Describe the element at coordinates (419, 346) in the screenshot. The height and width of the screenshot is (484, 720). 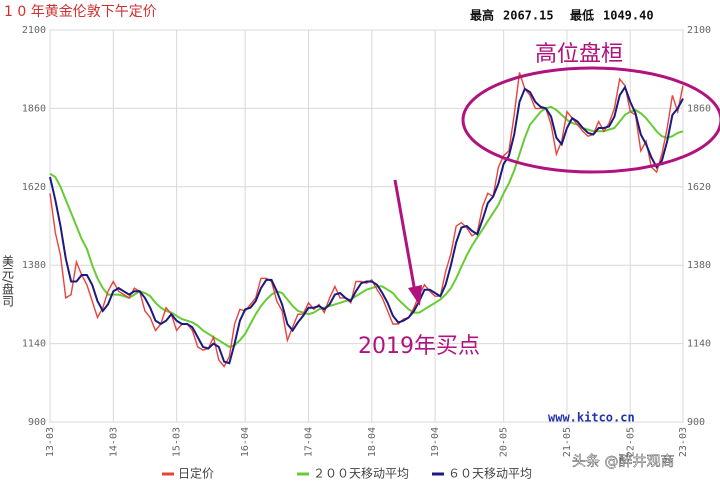
I see `annotation: 2019年买点` at that location.